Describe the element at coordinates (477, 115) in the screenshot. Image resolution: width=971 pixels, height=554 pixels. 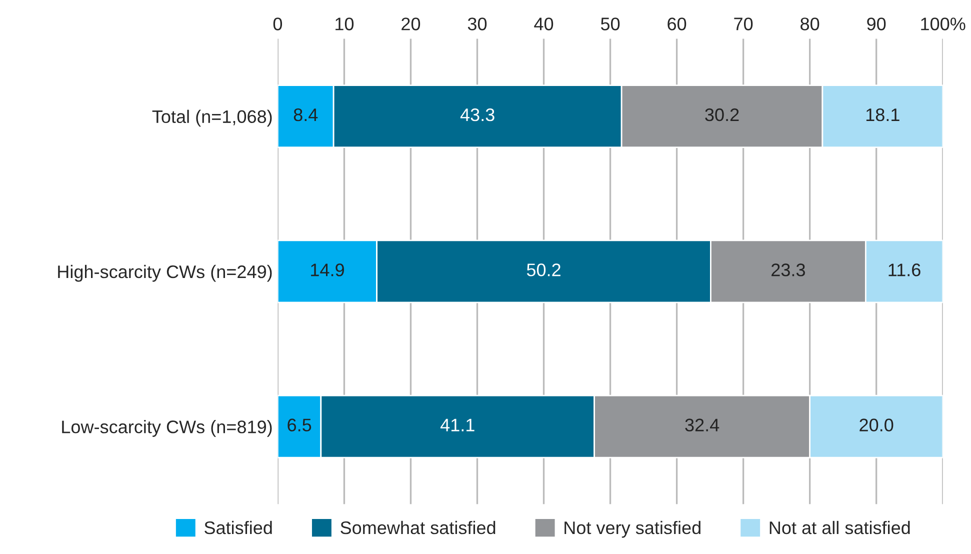
I see `data-label: 43.3` at that location.